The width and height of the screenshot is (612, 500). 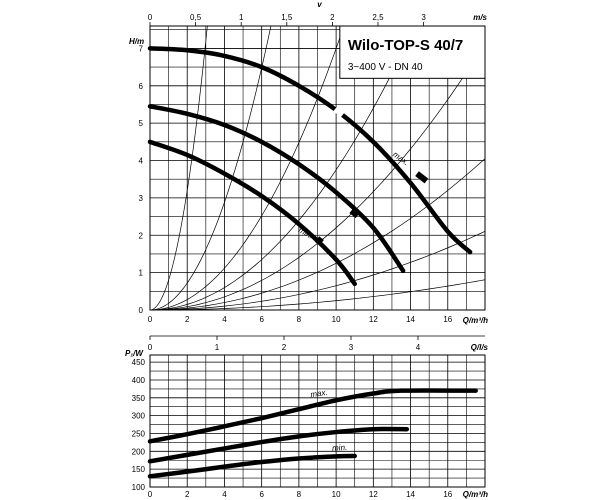 I want to click on power-x-tick-label: 8, so click(x=299, y=494).